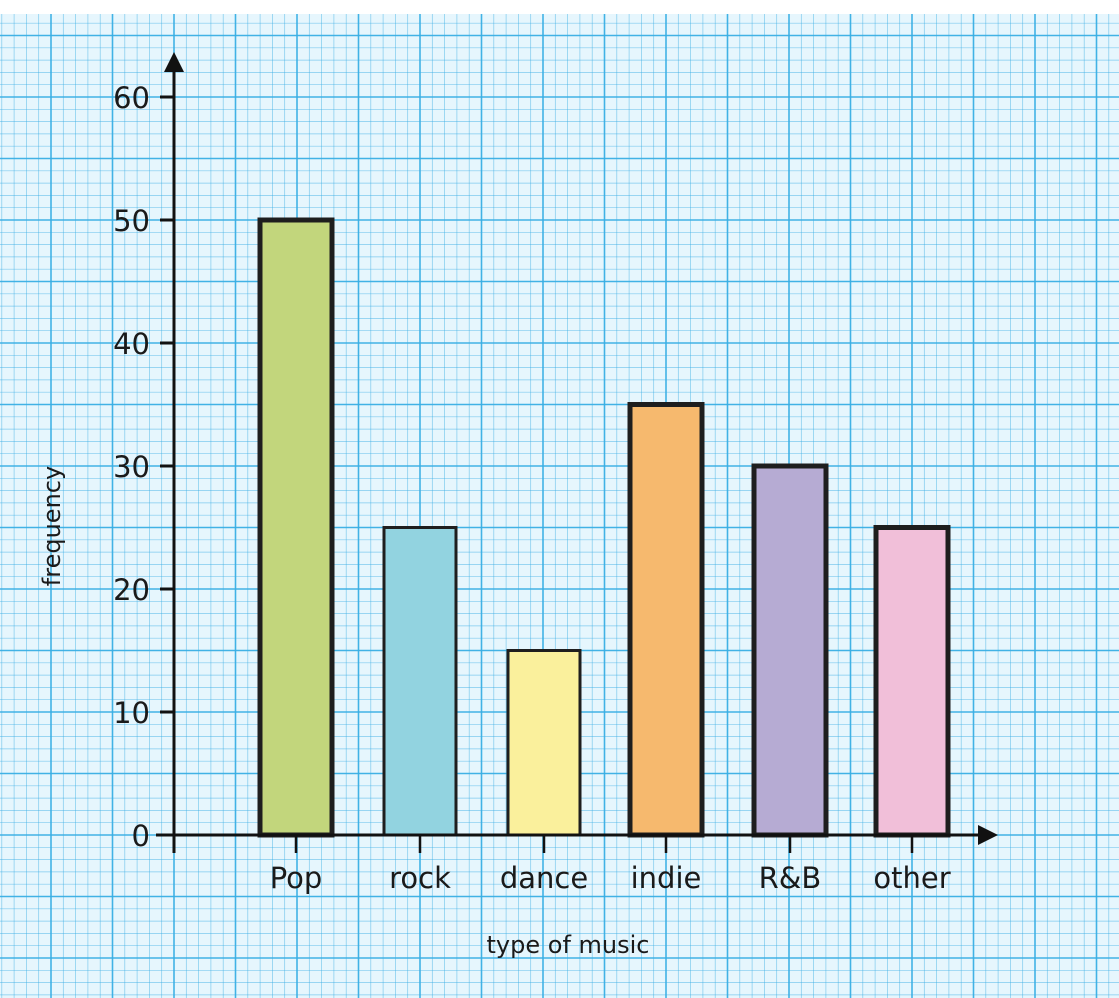 The height and width of the screenshot is (998, 1119). Describe the element at coordinates (666, 878) in the screenshot. I see `x-tick-label: indie` at that location.